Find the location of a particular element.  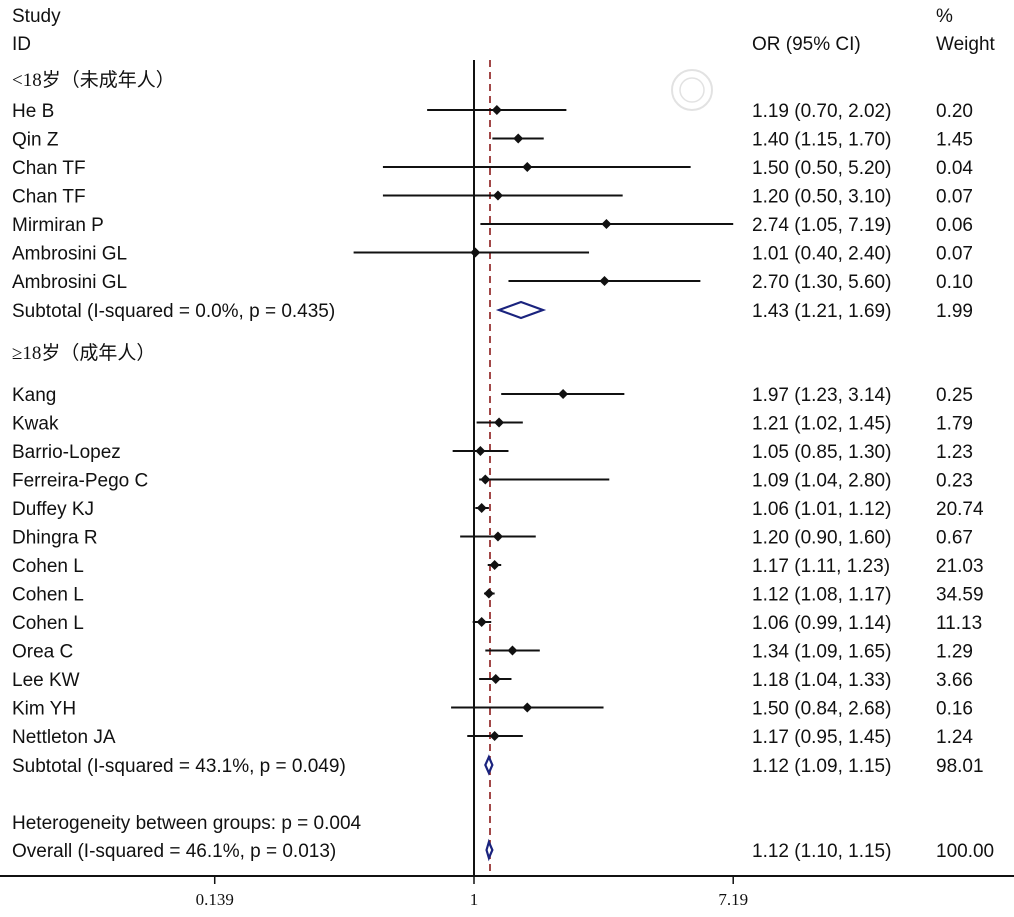

x-tick-label: 0.139 is located at coordinates (215, 899).